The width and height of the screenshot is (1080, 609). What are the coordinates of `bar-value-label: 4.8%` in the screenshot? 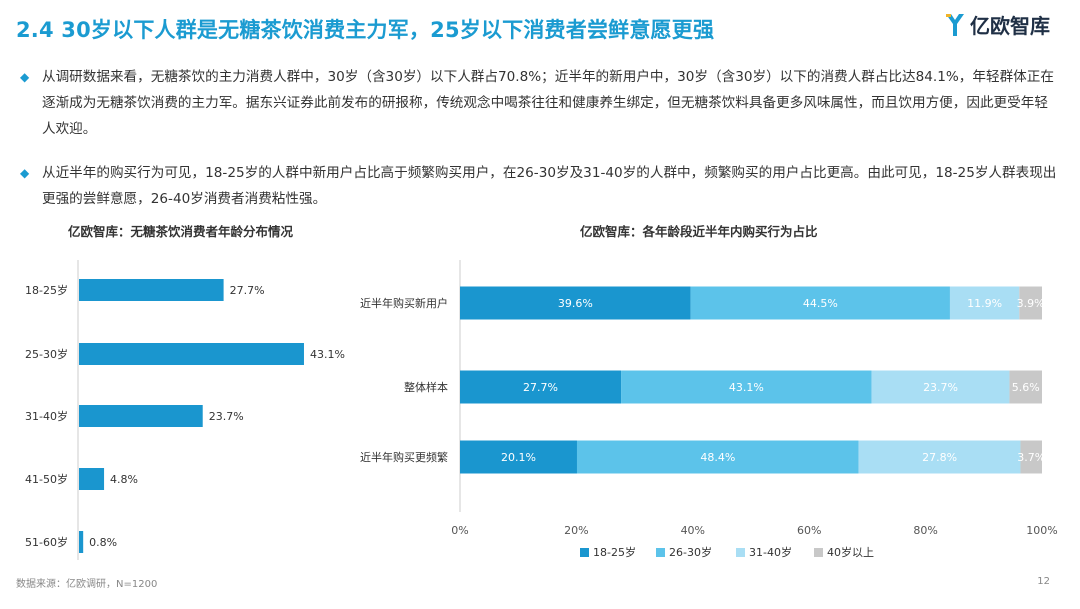 It's located at (124, 479).